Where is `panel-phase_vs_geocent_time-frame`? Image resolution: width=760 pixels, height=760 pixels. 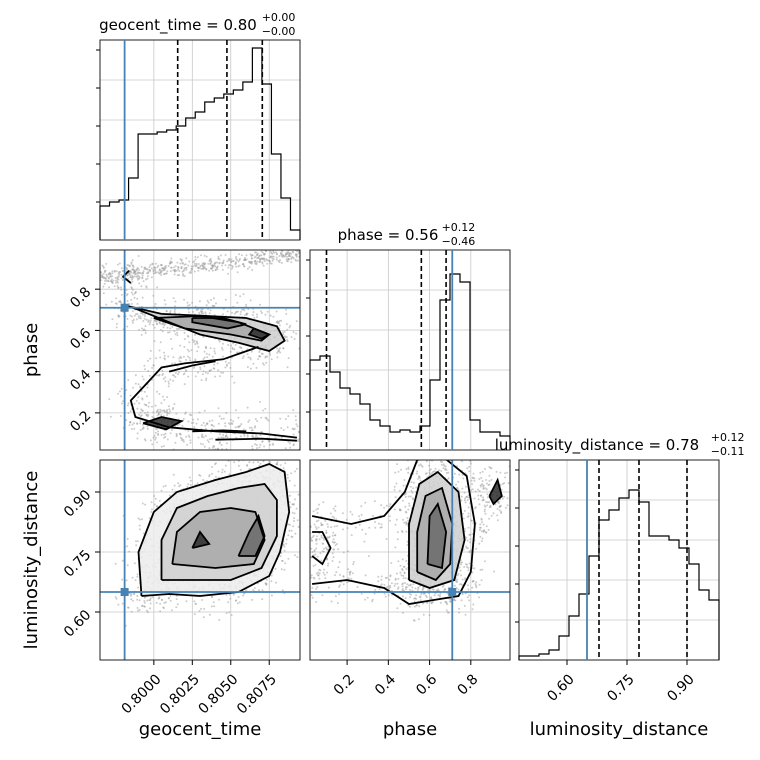
panel-phase_vs_geocent_time-frame is located at coordinates (200, 350).